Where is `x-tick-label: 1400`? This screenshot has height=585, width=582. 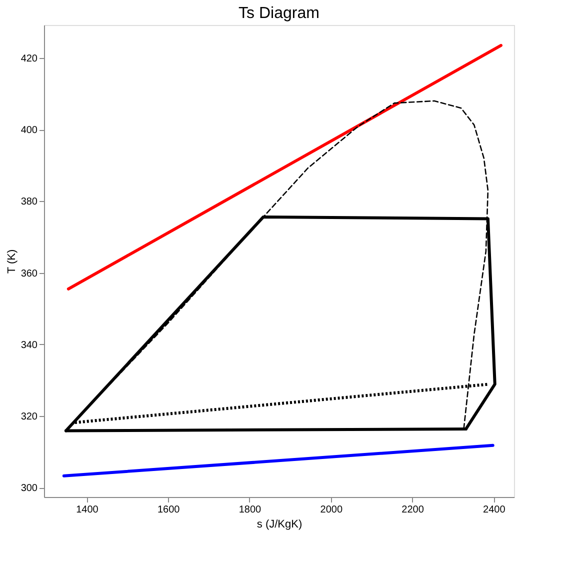 x-tick-label: 1400 is located at coordinates (87, 510).